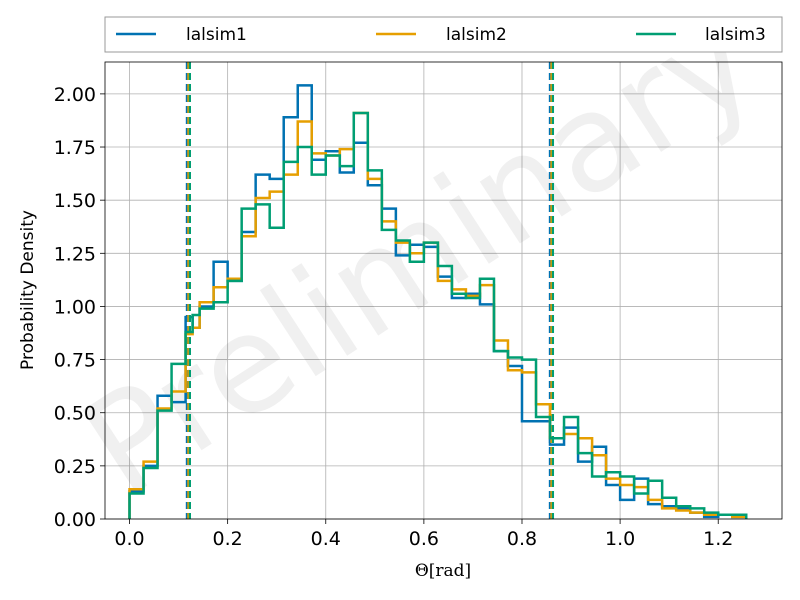  I want to click on y-tick-label: 1.75, so click(75, 148).